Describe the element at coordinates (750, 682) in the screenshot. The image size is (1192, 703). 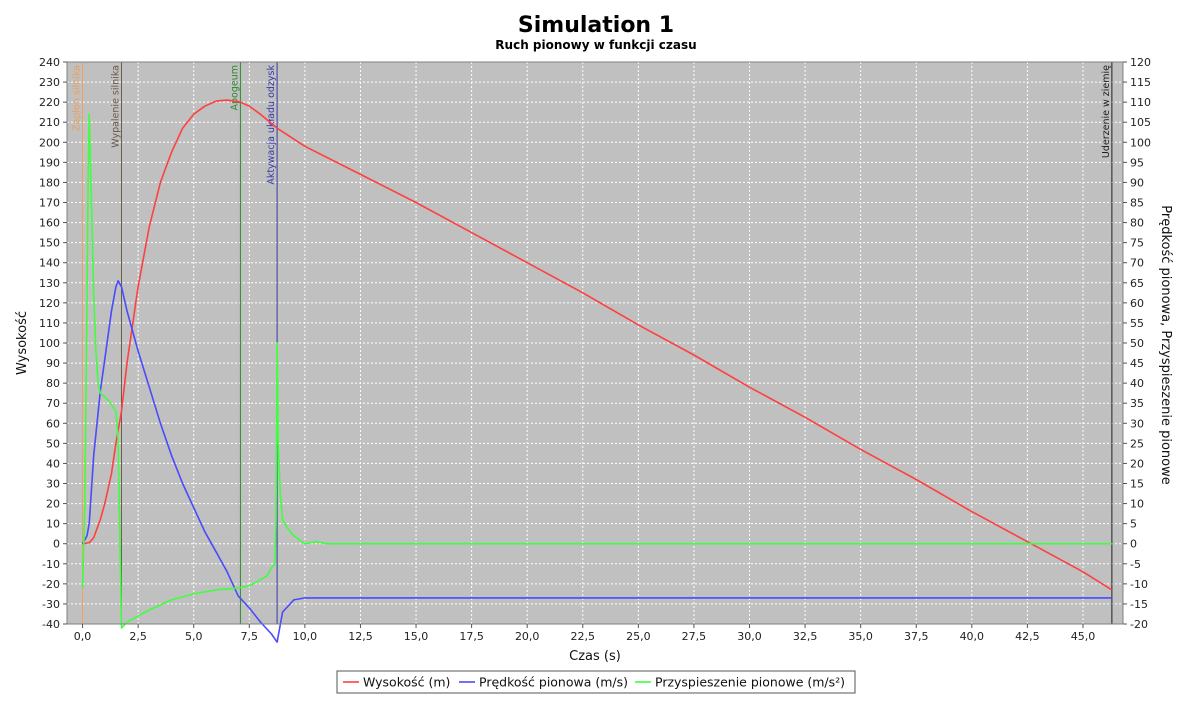
I see `legend-entry: Przyspieszenie pionowe (m/s²)` at that location.